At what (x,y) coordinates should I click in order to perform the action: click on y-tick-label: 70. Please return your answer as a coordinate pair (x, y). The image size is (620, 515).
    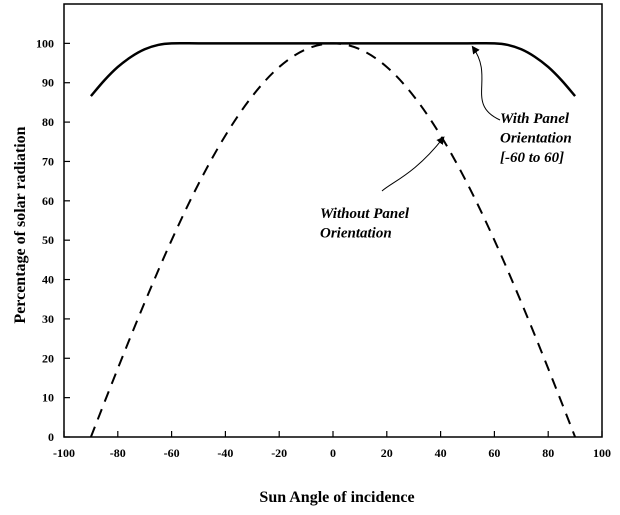
    Looking at the image, I should click on (48, 161).